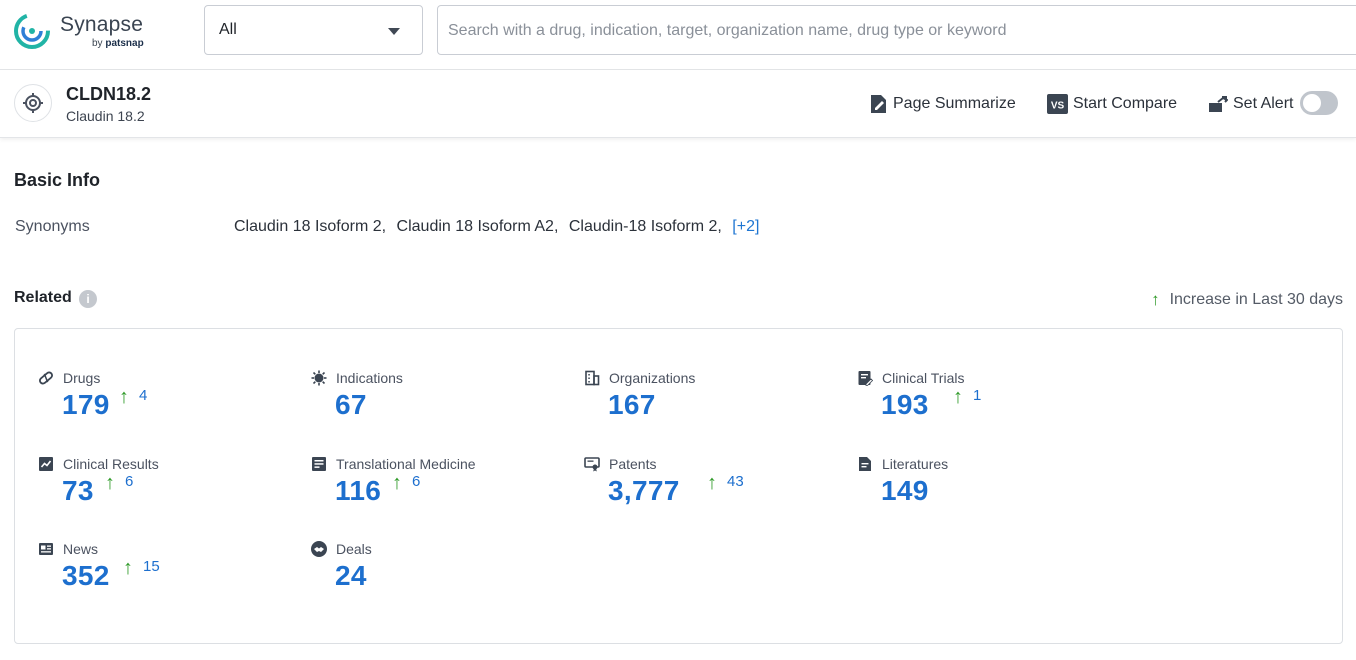 Image resolution: width=1356 pixels, height=660 pixels. I want to click on stat-patents: Patents 3,777 ↑ 43, so click(713, 490).